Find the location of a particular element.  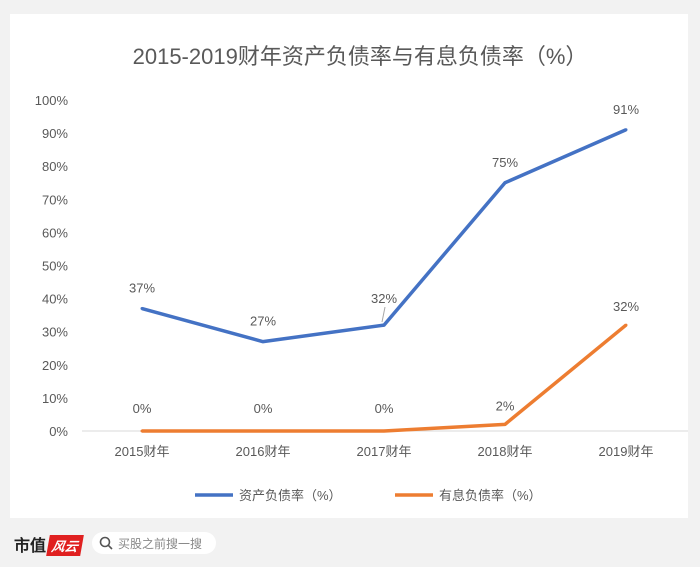

brand-logo: 市值 风云 is located at coordinates (49, 544).